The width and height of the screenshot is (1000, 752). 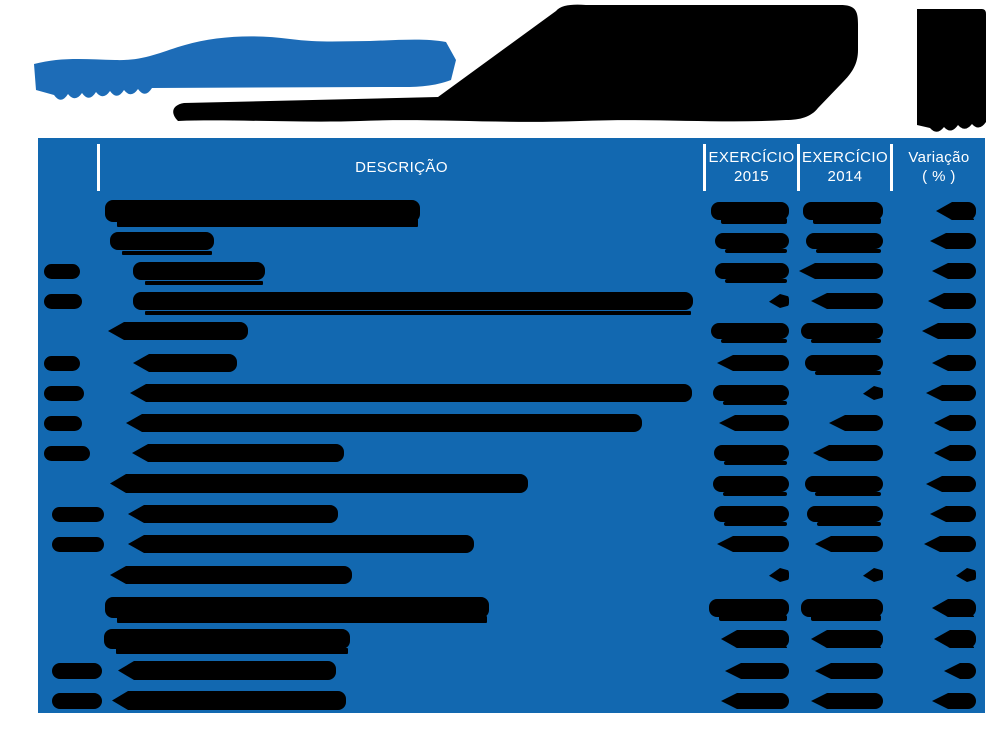 I want to click on column-header-label: ( % ), so click(x=939, y=176).